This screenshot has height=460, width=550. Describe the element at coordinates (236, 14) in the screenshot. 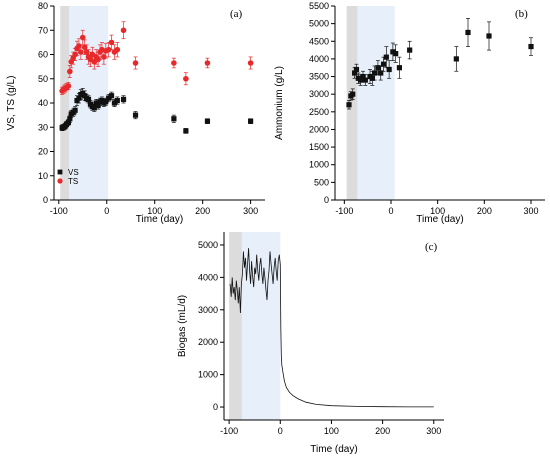

I see `panel-label: (a)` at that location.